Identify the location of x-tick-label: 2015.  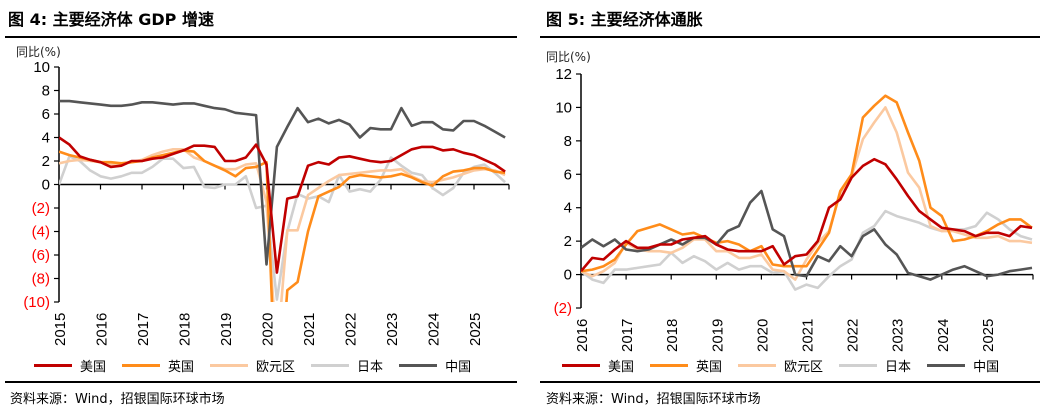
(60, 329).